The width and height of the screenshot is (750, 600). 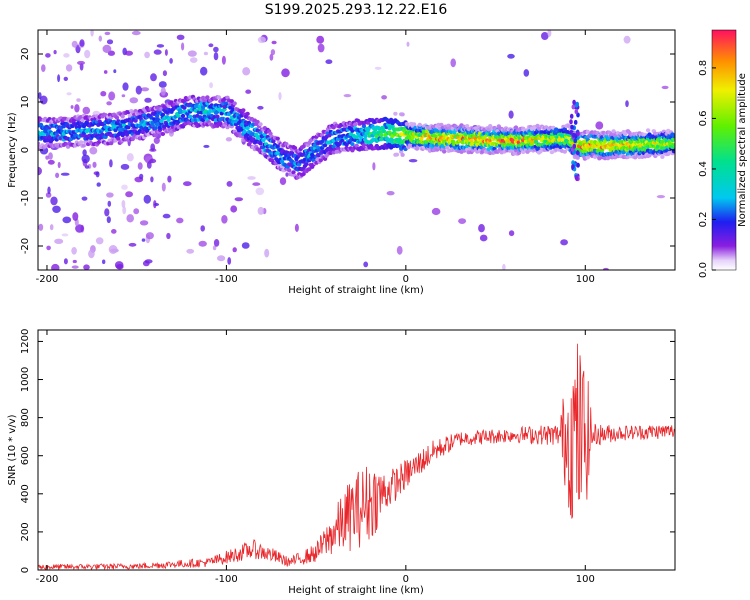 What do you see at coordinates (25, 531) in the screenshot?
I see `y-tick-label: 200` at bounding box center [25, 531].